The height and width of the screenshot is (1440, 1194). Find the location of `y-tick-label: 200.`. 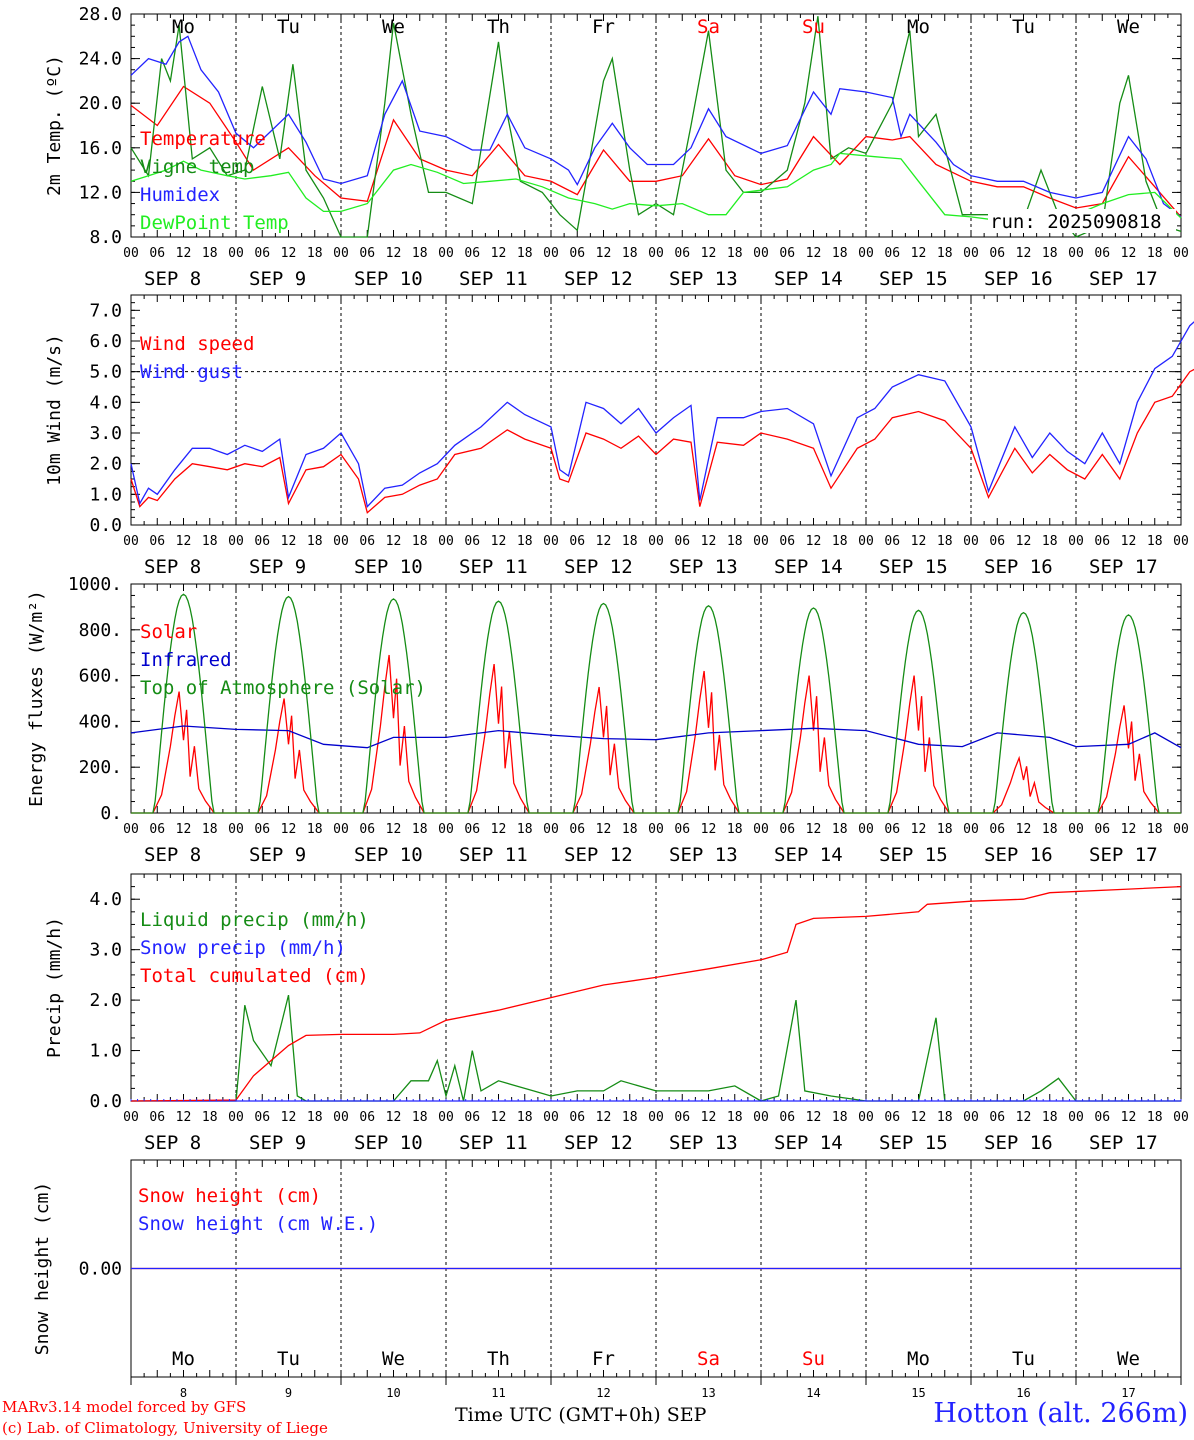

y-tick-label: 200. is located at coordinates (100, 767).